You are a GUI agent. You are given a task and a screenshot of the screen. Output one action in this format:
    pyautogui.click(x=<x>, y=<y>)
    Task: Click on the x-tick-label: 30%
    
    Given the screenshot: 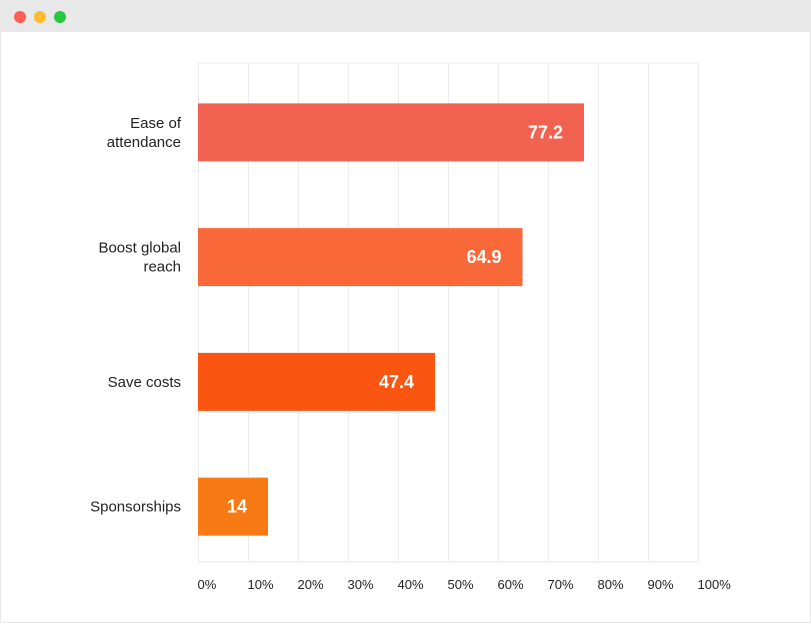 What is the action you would take?
    pyautogui.click(x=361, y=584)
    